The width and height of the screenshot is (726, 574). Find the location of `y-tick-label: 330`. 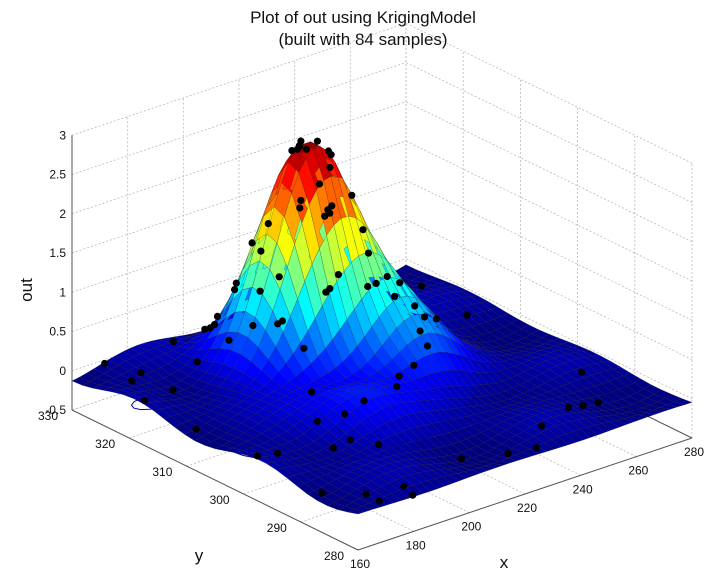

y-tick-label: 330 is located at coordinates (48, 416).